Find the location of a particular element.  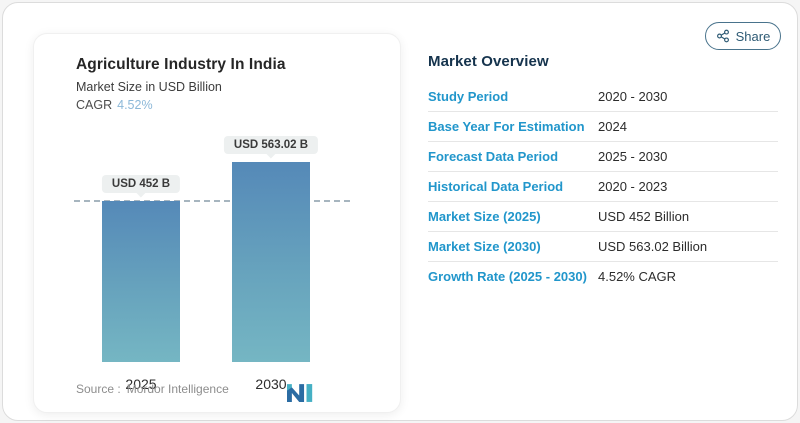

chart-title: Agriculture Industry In India is located at coordinates (181, 64).